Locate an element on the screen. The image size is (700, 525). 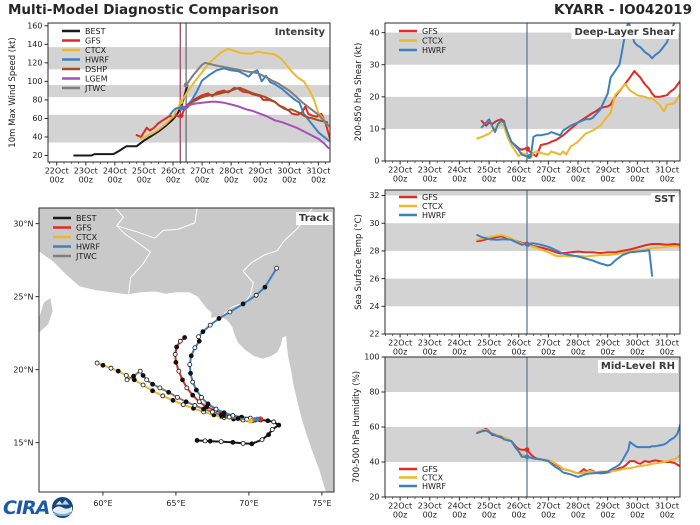
lon-tick-label: 65°E is located at coordinates (175, 503).